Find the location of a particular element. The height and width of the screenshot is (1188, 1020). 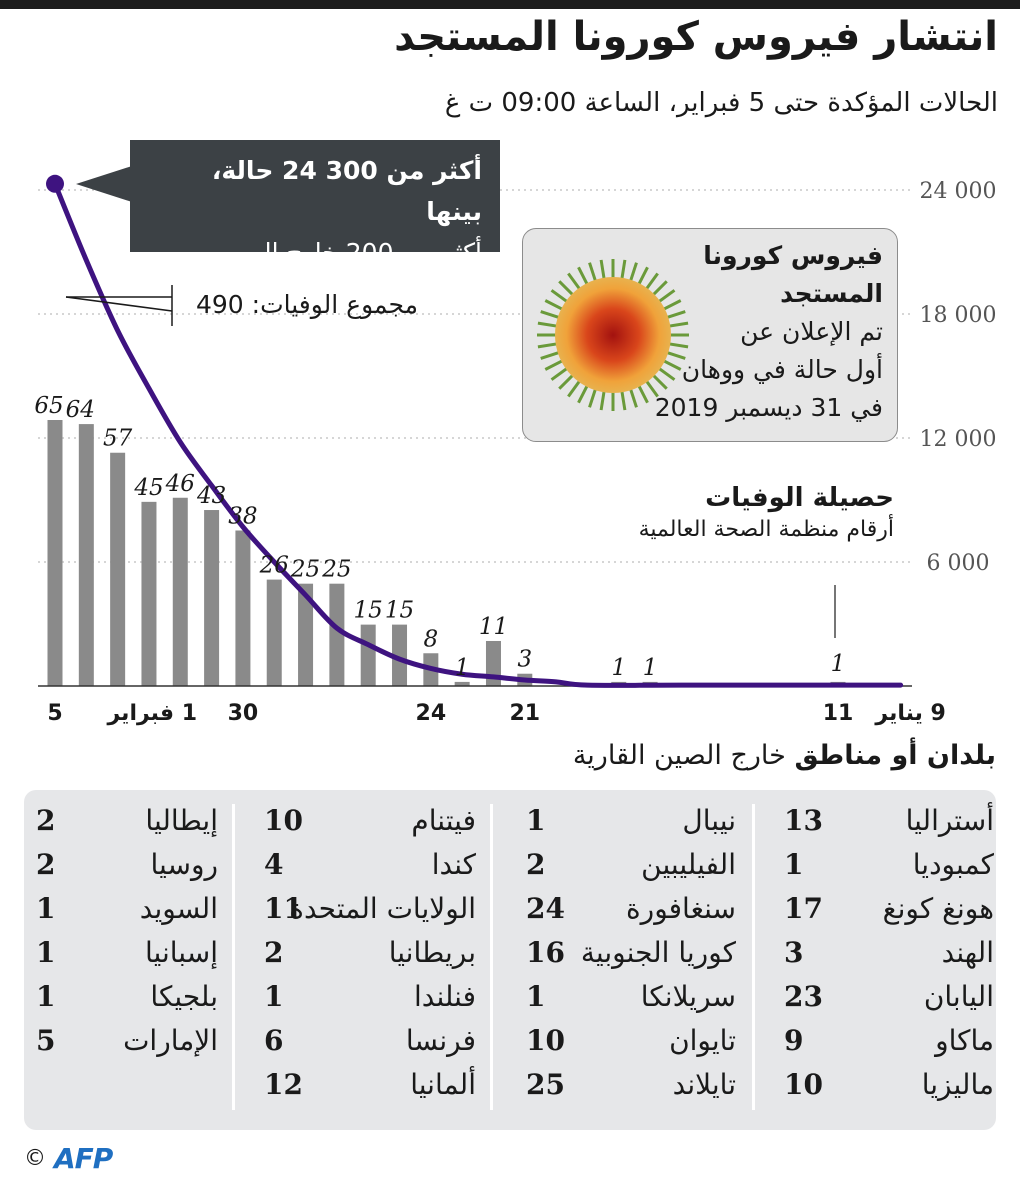

country-name: كوريا الجنوبية is located at coordinates (658, 952).